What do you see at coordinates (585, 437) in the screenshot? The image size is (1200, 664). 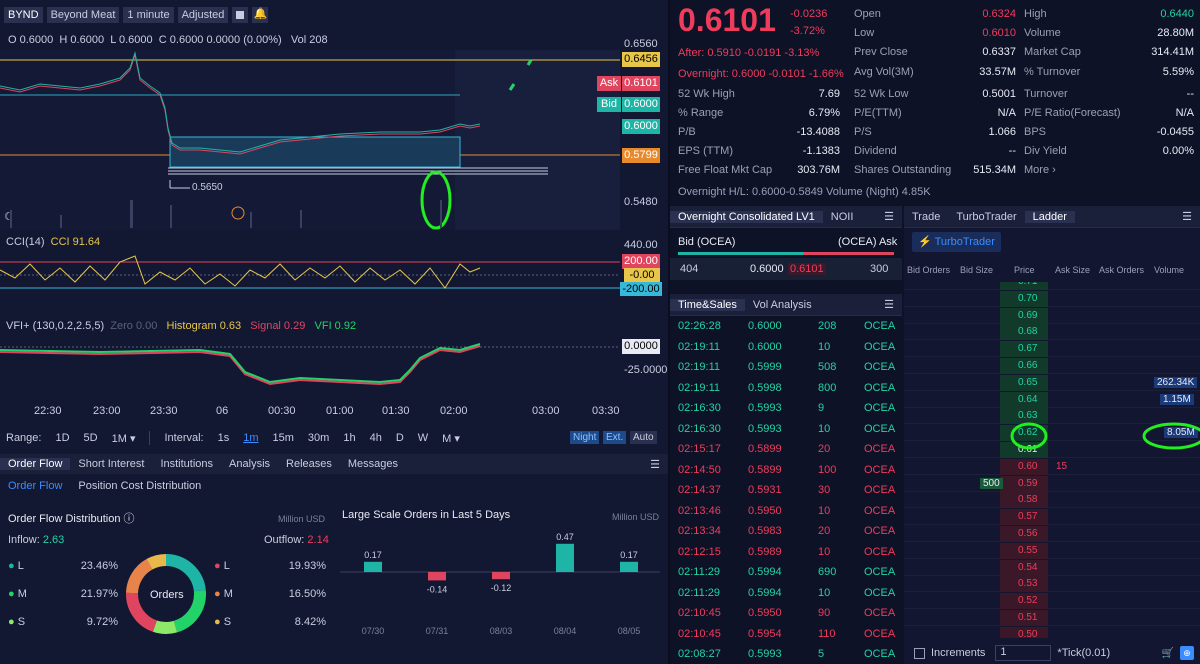 I see `night-button: Night` at bounding box center [585, 437].